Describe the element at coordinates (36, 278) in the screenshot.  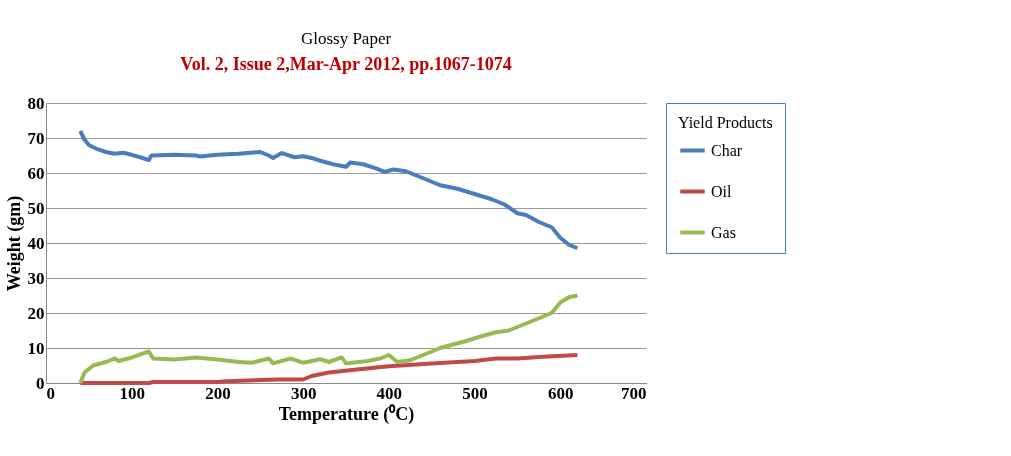
I see `y-tick-label: 30` at that location.